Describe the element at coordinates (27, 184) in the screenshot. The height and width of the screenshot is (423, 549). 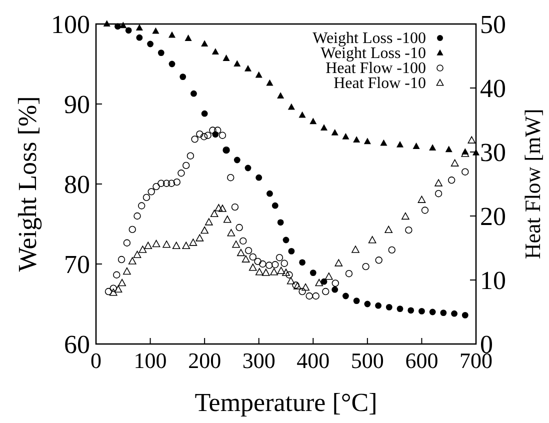
I see `y-axis-title: Weight Loss [%]` at that location.